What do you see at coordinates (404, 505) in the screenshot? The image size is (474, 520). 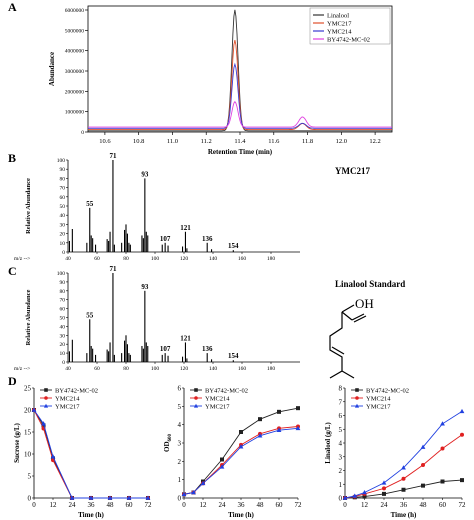 I see `panel-d3-x-tick-label: 36` at bounding box center [404, 505].